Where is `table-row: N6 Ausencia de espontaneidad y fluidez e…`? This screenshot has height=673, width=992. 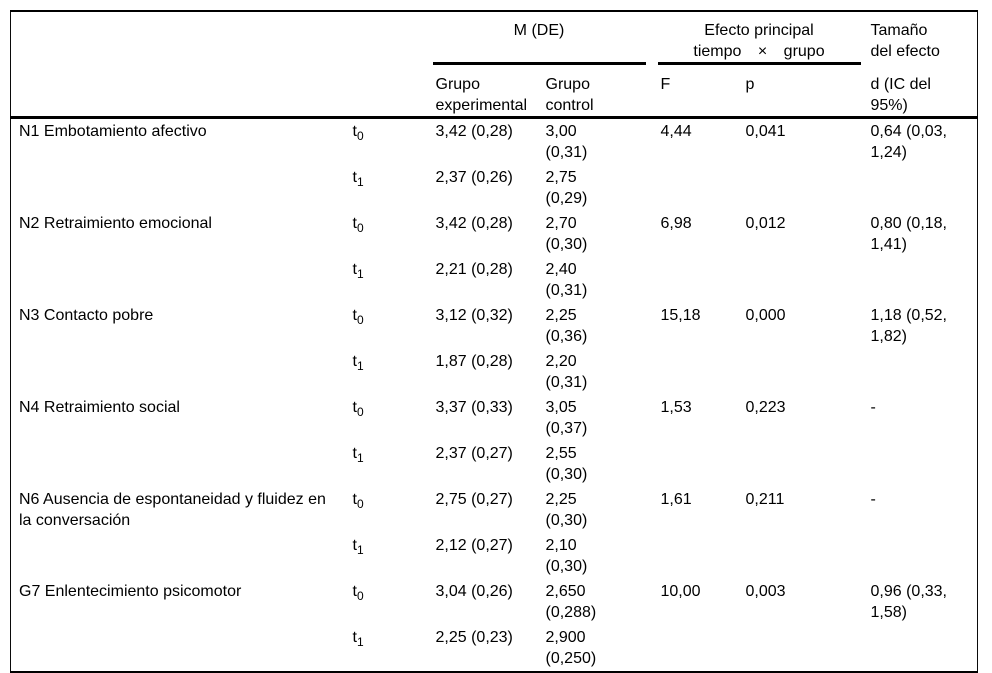
table-row: N6 Ausencia de espontaneidad y fluidez e… is located at coordinates (494, 510).